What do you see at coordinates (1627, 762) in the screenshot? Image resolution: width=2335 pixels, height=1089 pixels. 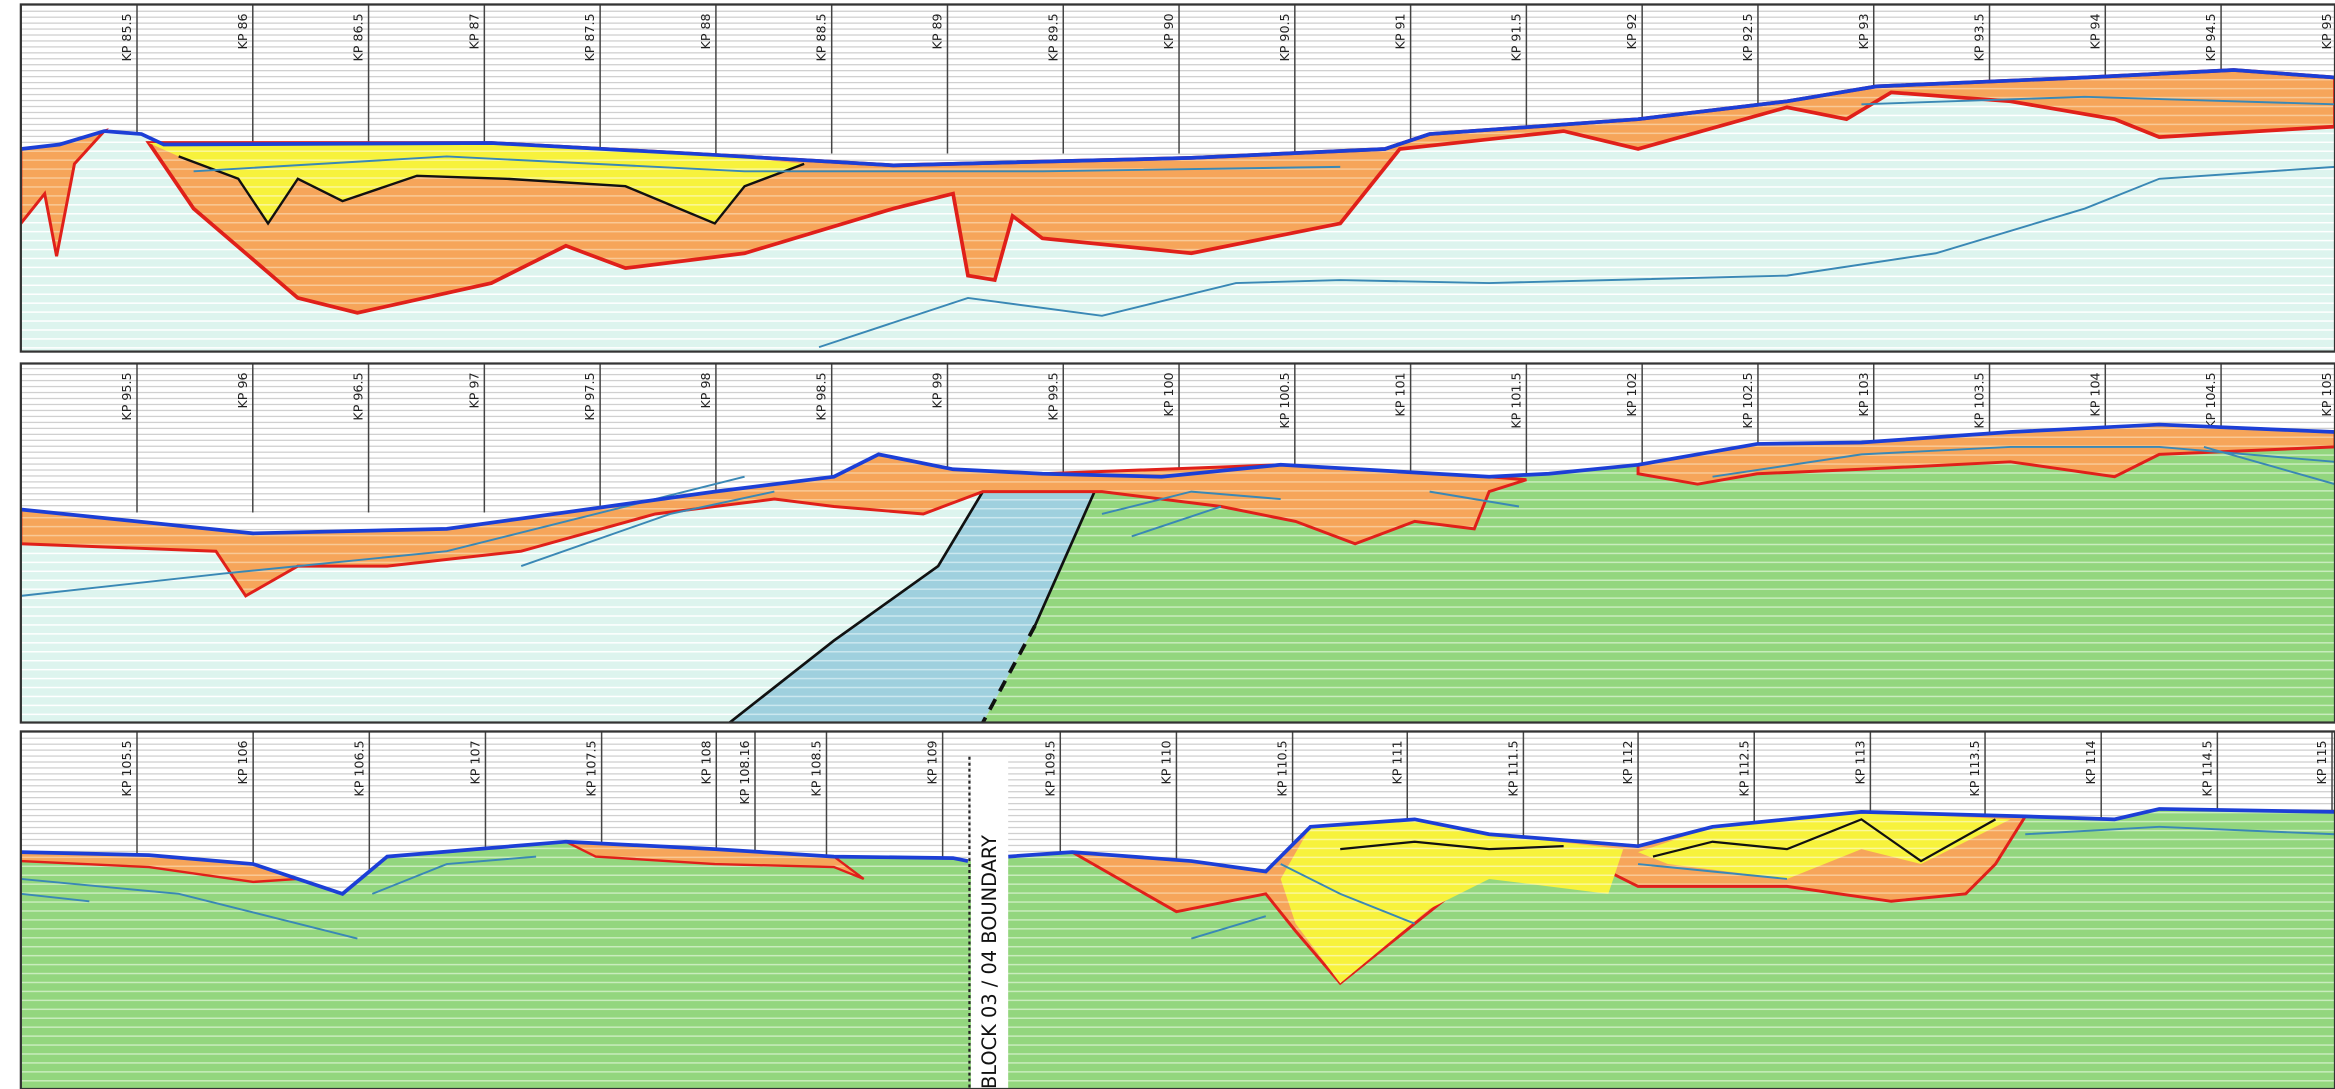 I see `kp-label: KP 112` at bounding box center [1627, 762].